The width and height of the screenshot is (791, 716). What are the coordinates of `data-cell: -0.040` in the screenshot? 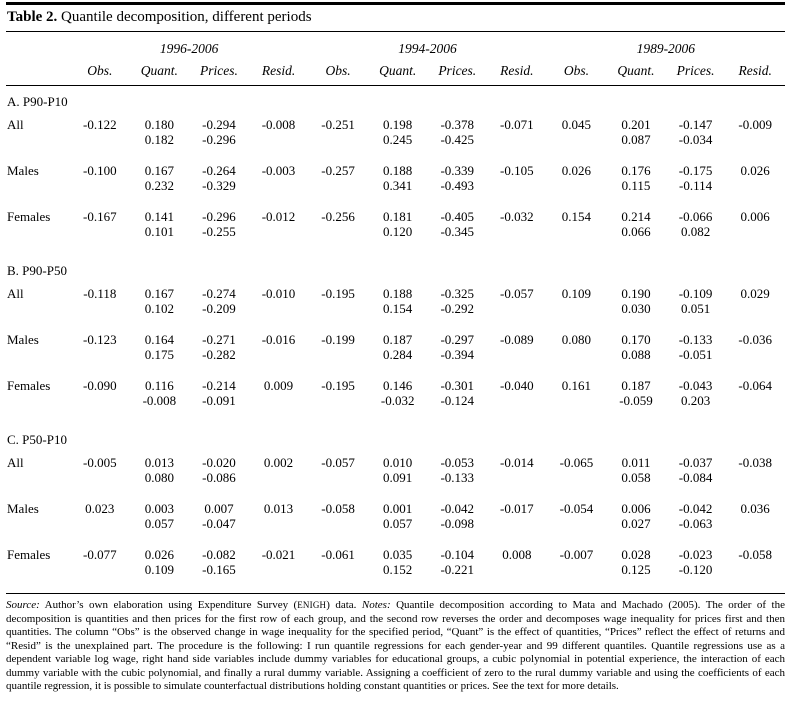 It's located at (517, 385).